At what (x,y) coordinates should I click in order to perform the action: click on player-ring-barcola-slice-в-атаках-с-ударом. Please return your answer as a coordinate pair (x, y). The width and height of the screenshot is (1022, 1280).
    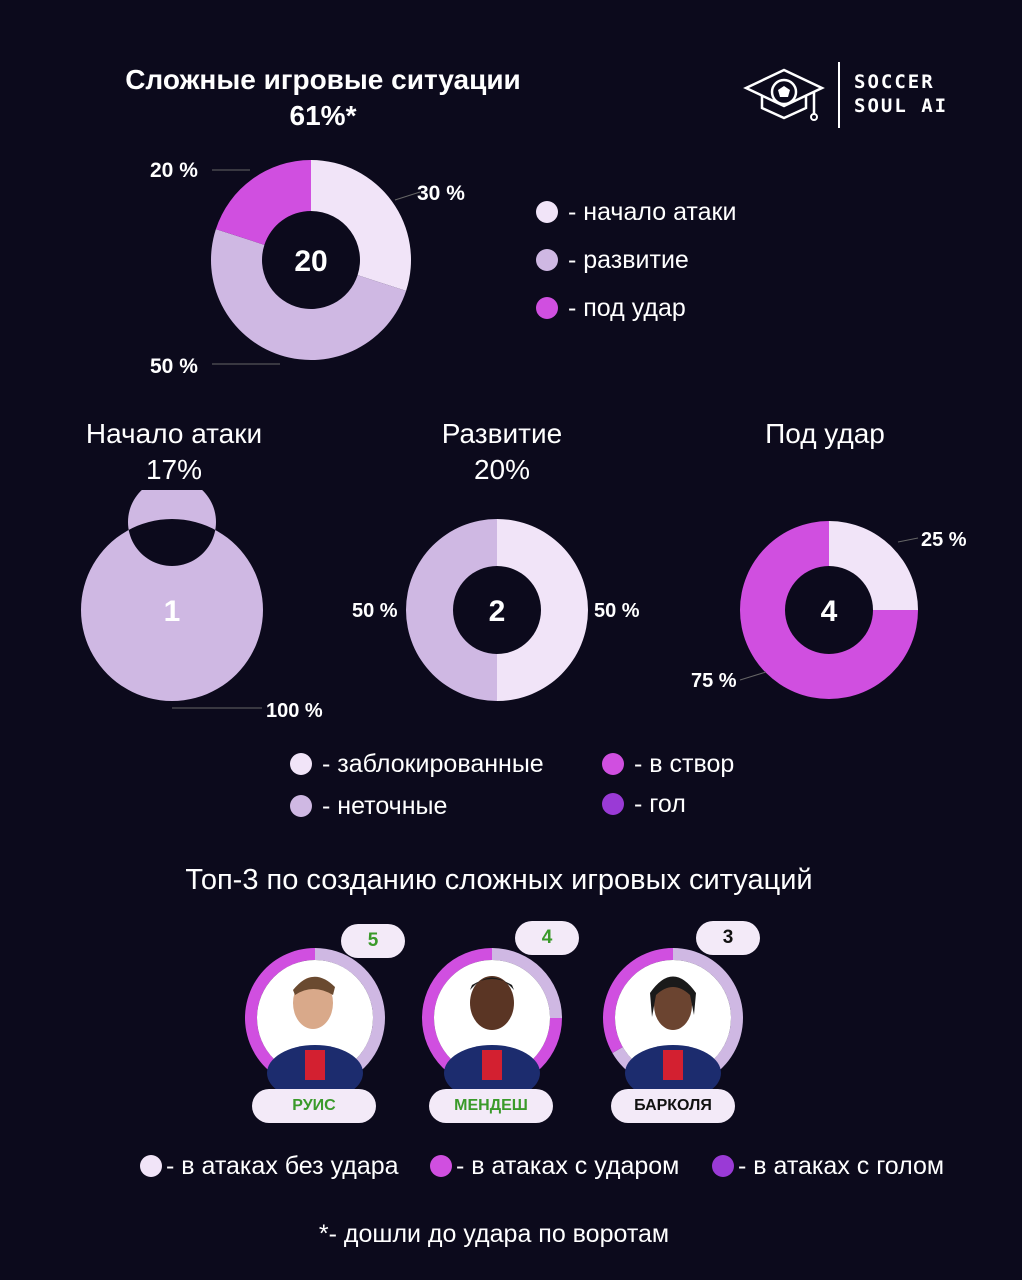
    Looking at the image, I should click on (637, 1000).